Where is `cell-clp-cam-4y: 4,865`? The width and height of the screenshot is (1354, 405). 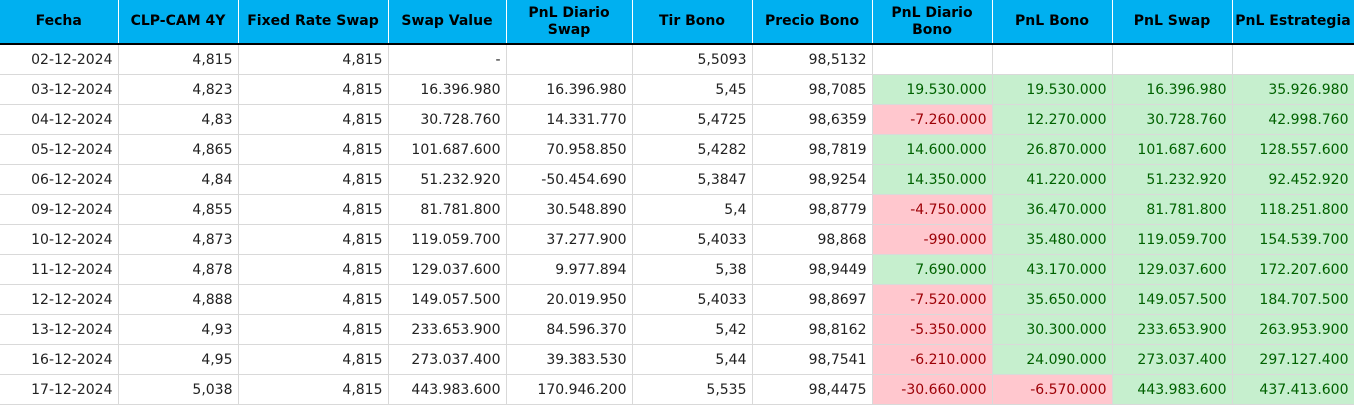
cell-clp-cam-4y: 4,865 is located at coordinates (178, 149).